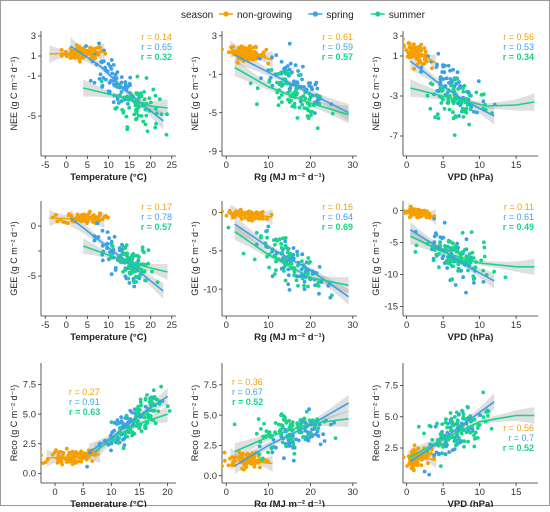 This screenshot has width=550, height=512. Describe the element at coordinates (518, 428) in the screenshot. I see `correlation-label-non-growing: r = 0.56` at that location.